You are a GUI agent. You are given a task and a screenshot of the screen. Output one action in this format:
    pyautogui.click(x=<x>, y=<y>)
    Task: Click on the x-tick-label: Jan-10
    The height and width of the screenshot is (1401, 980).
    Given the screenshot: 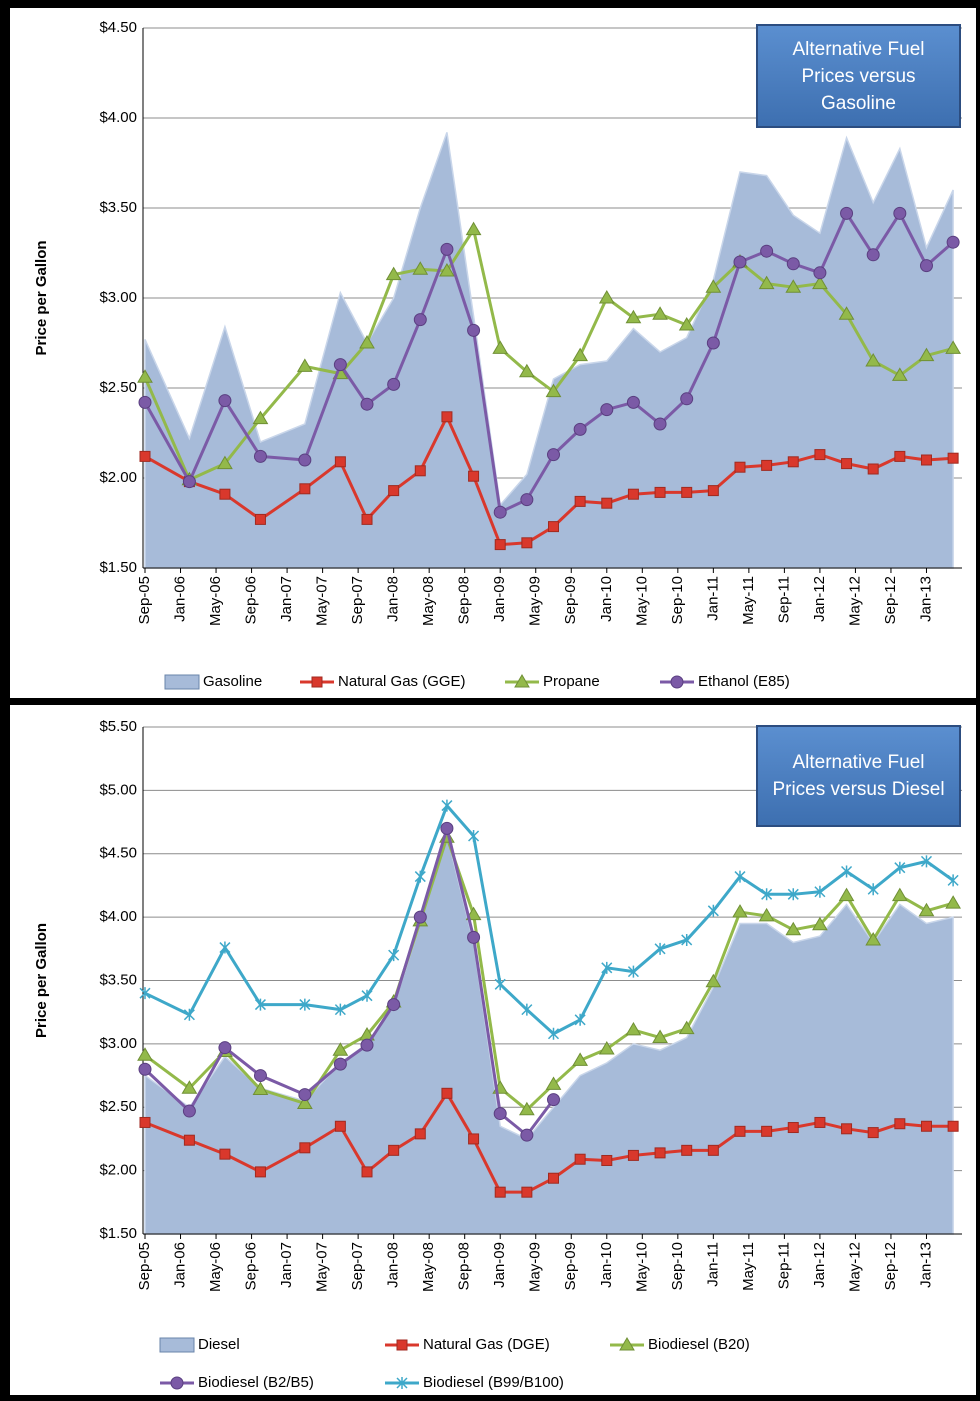 What is the action you would take?
    pyautogui.click(x=606, y=599)
    